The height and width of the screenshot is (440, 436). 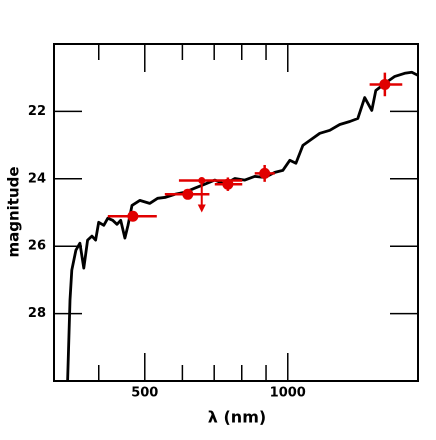 I want to click on y-tick-label: 28, so click(x=37, y=313).